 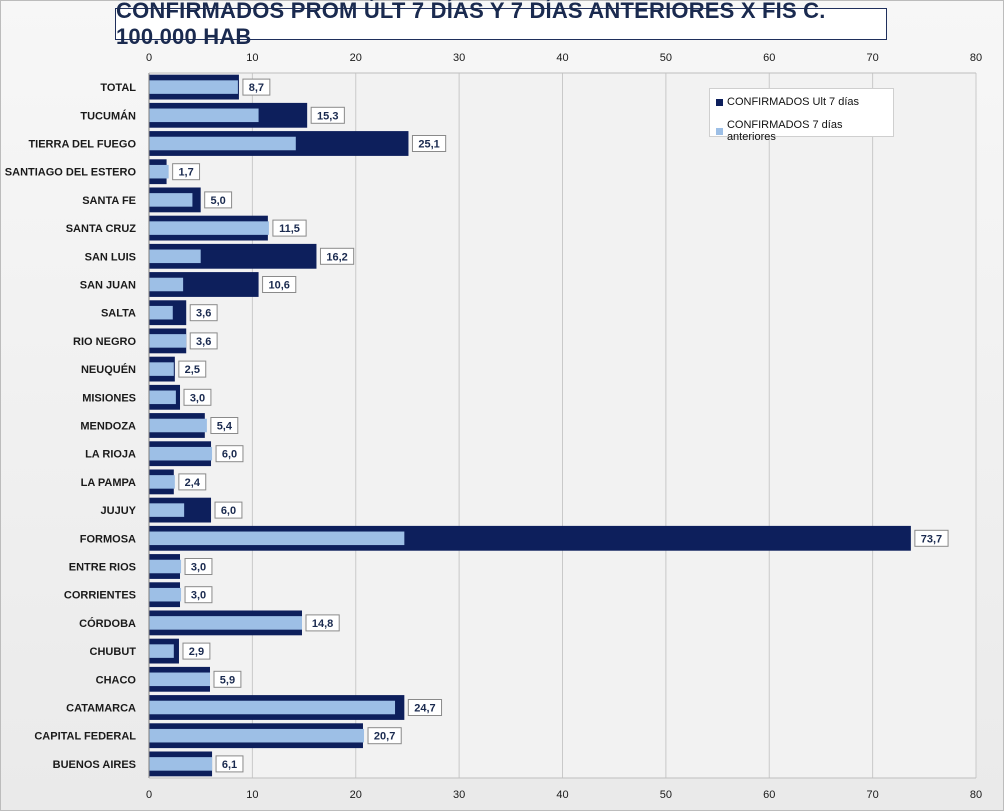 I want to click on category-label: ENTRE RIOS, so click(x=102, y=568).